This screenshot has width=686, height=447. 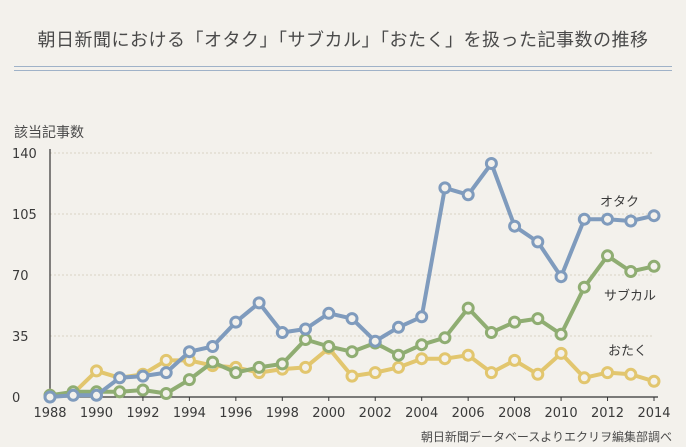 What do you see at coordinates (24, 154) in the screenshot?
I see `y-tick-label: 140` at bounding box center [24, 154].